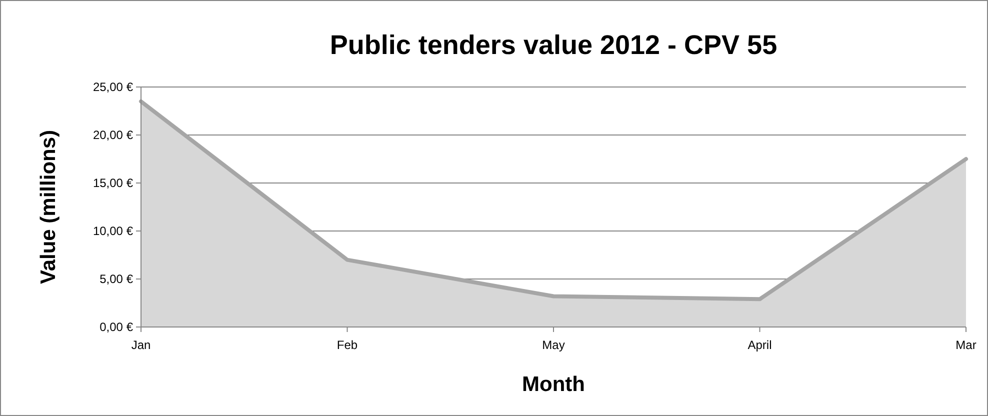  What do you see at coordinates (553, 345) in the screenshot?
I see `x-tick-label: May` at bounding box center [553, 345].